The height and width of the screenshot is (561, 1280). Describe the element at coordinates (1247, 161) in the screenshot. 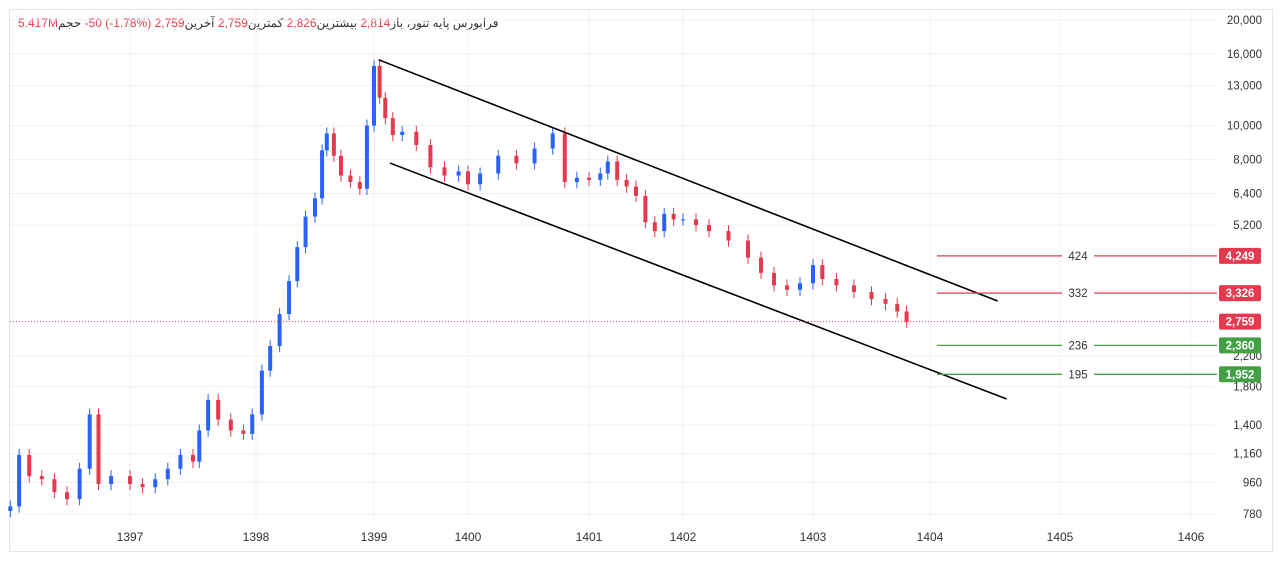

I see `y-tick-label: 8,000` at that location.